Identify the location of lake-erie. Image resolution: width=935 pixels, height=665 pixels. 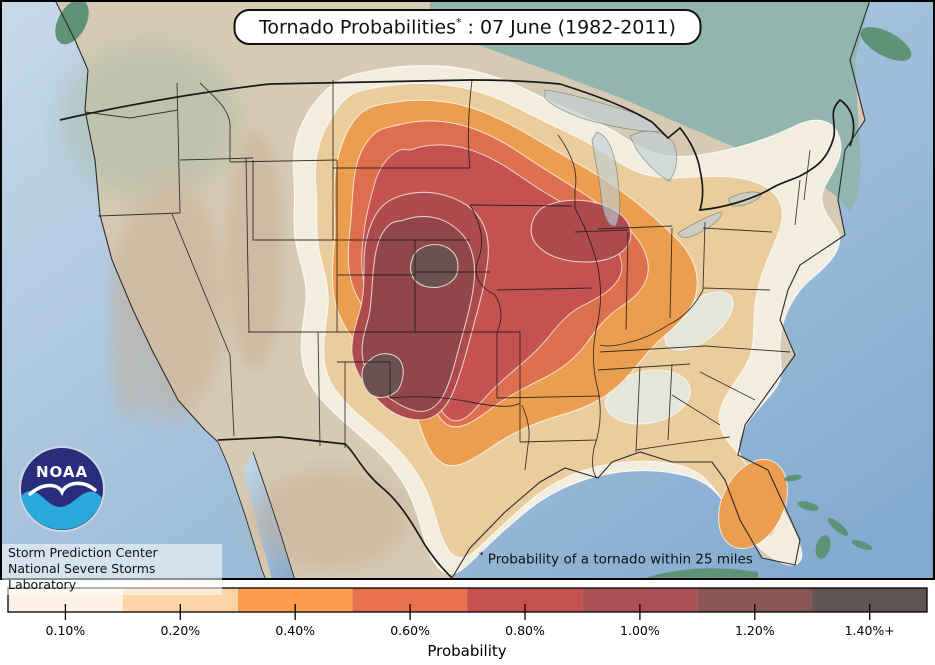
(699, 224).